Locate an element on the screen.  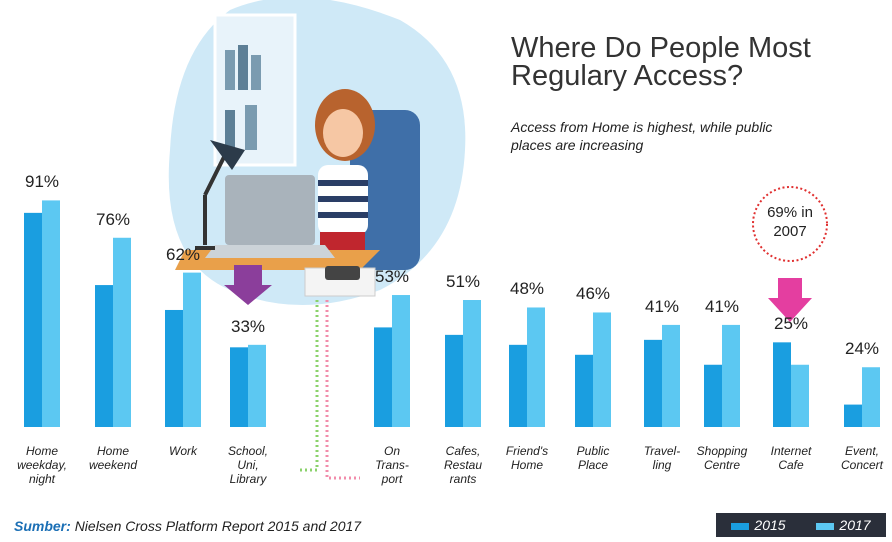
x-tick-label: Event, Concert is located at coordinates (862, 458).